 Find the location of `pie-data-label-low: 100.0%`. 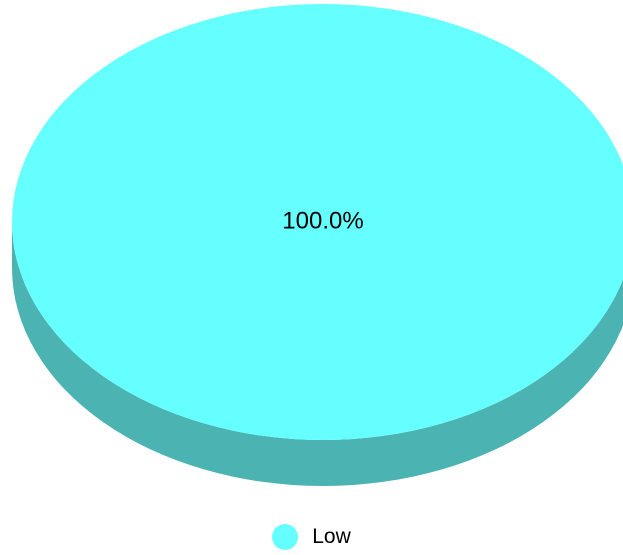

pie-data-label-low: 100.0% is located at coordinates (322, 220).